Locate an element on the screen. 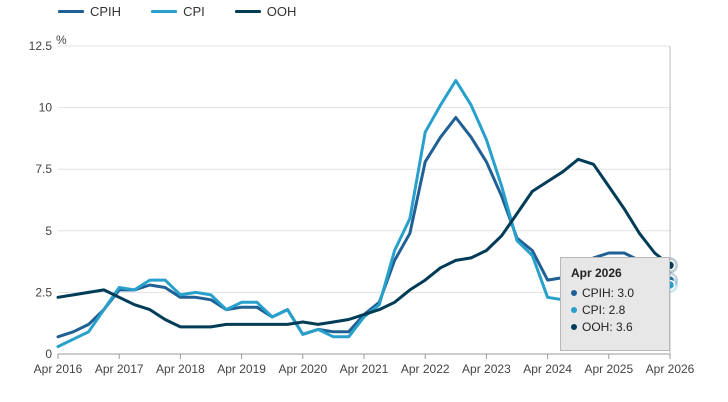  legend-swatch-cpih is located at coordinates (71, 11).